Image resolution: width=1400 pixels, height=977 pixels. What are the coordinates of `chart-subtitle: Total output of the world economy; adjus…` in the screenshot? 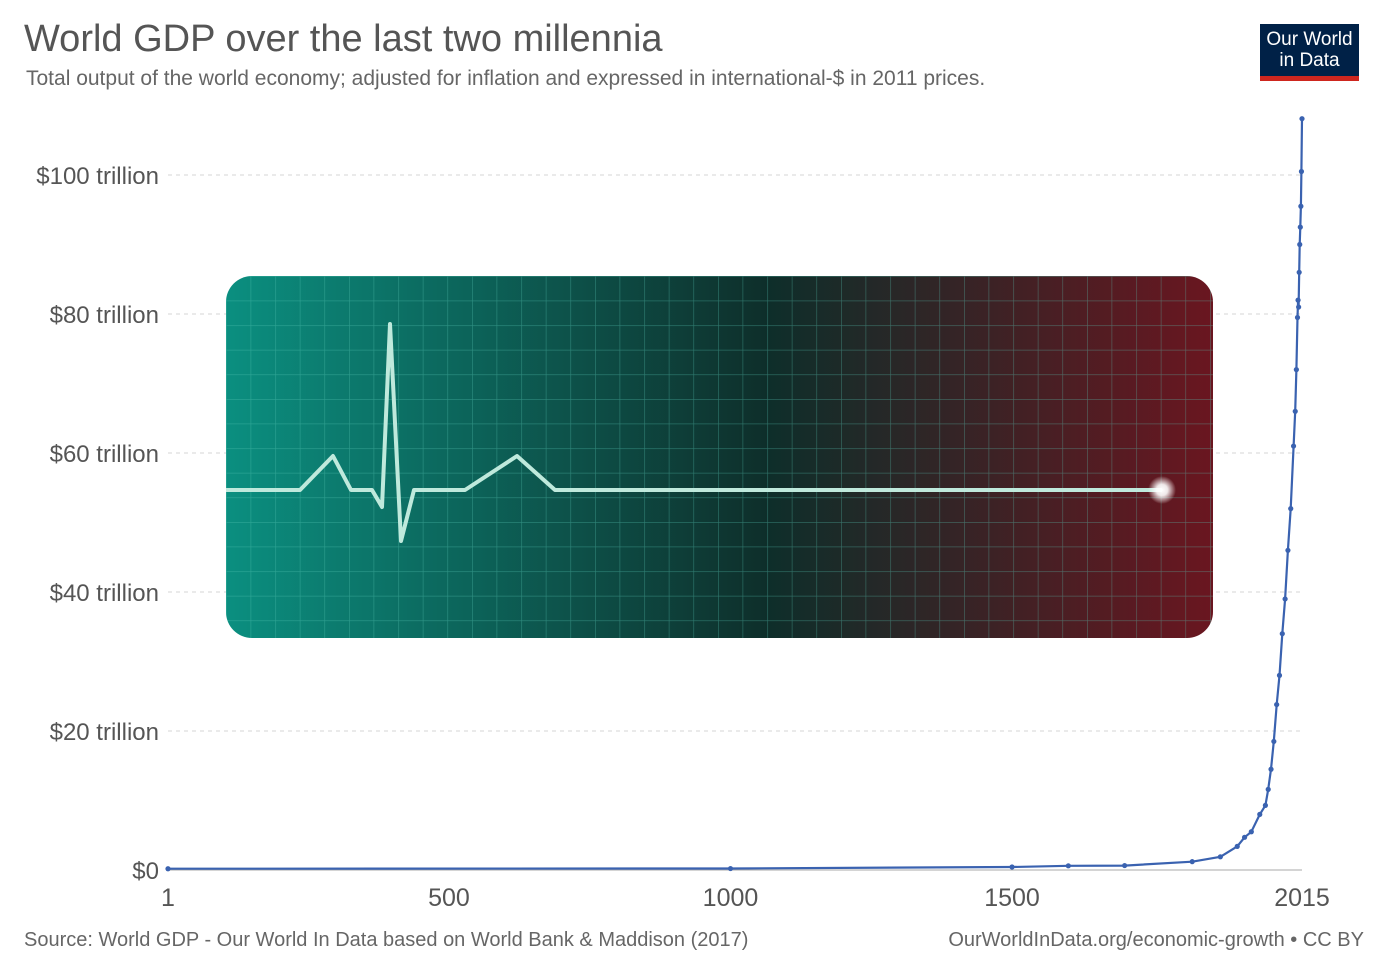 It's located at (506, 78).